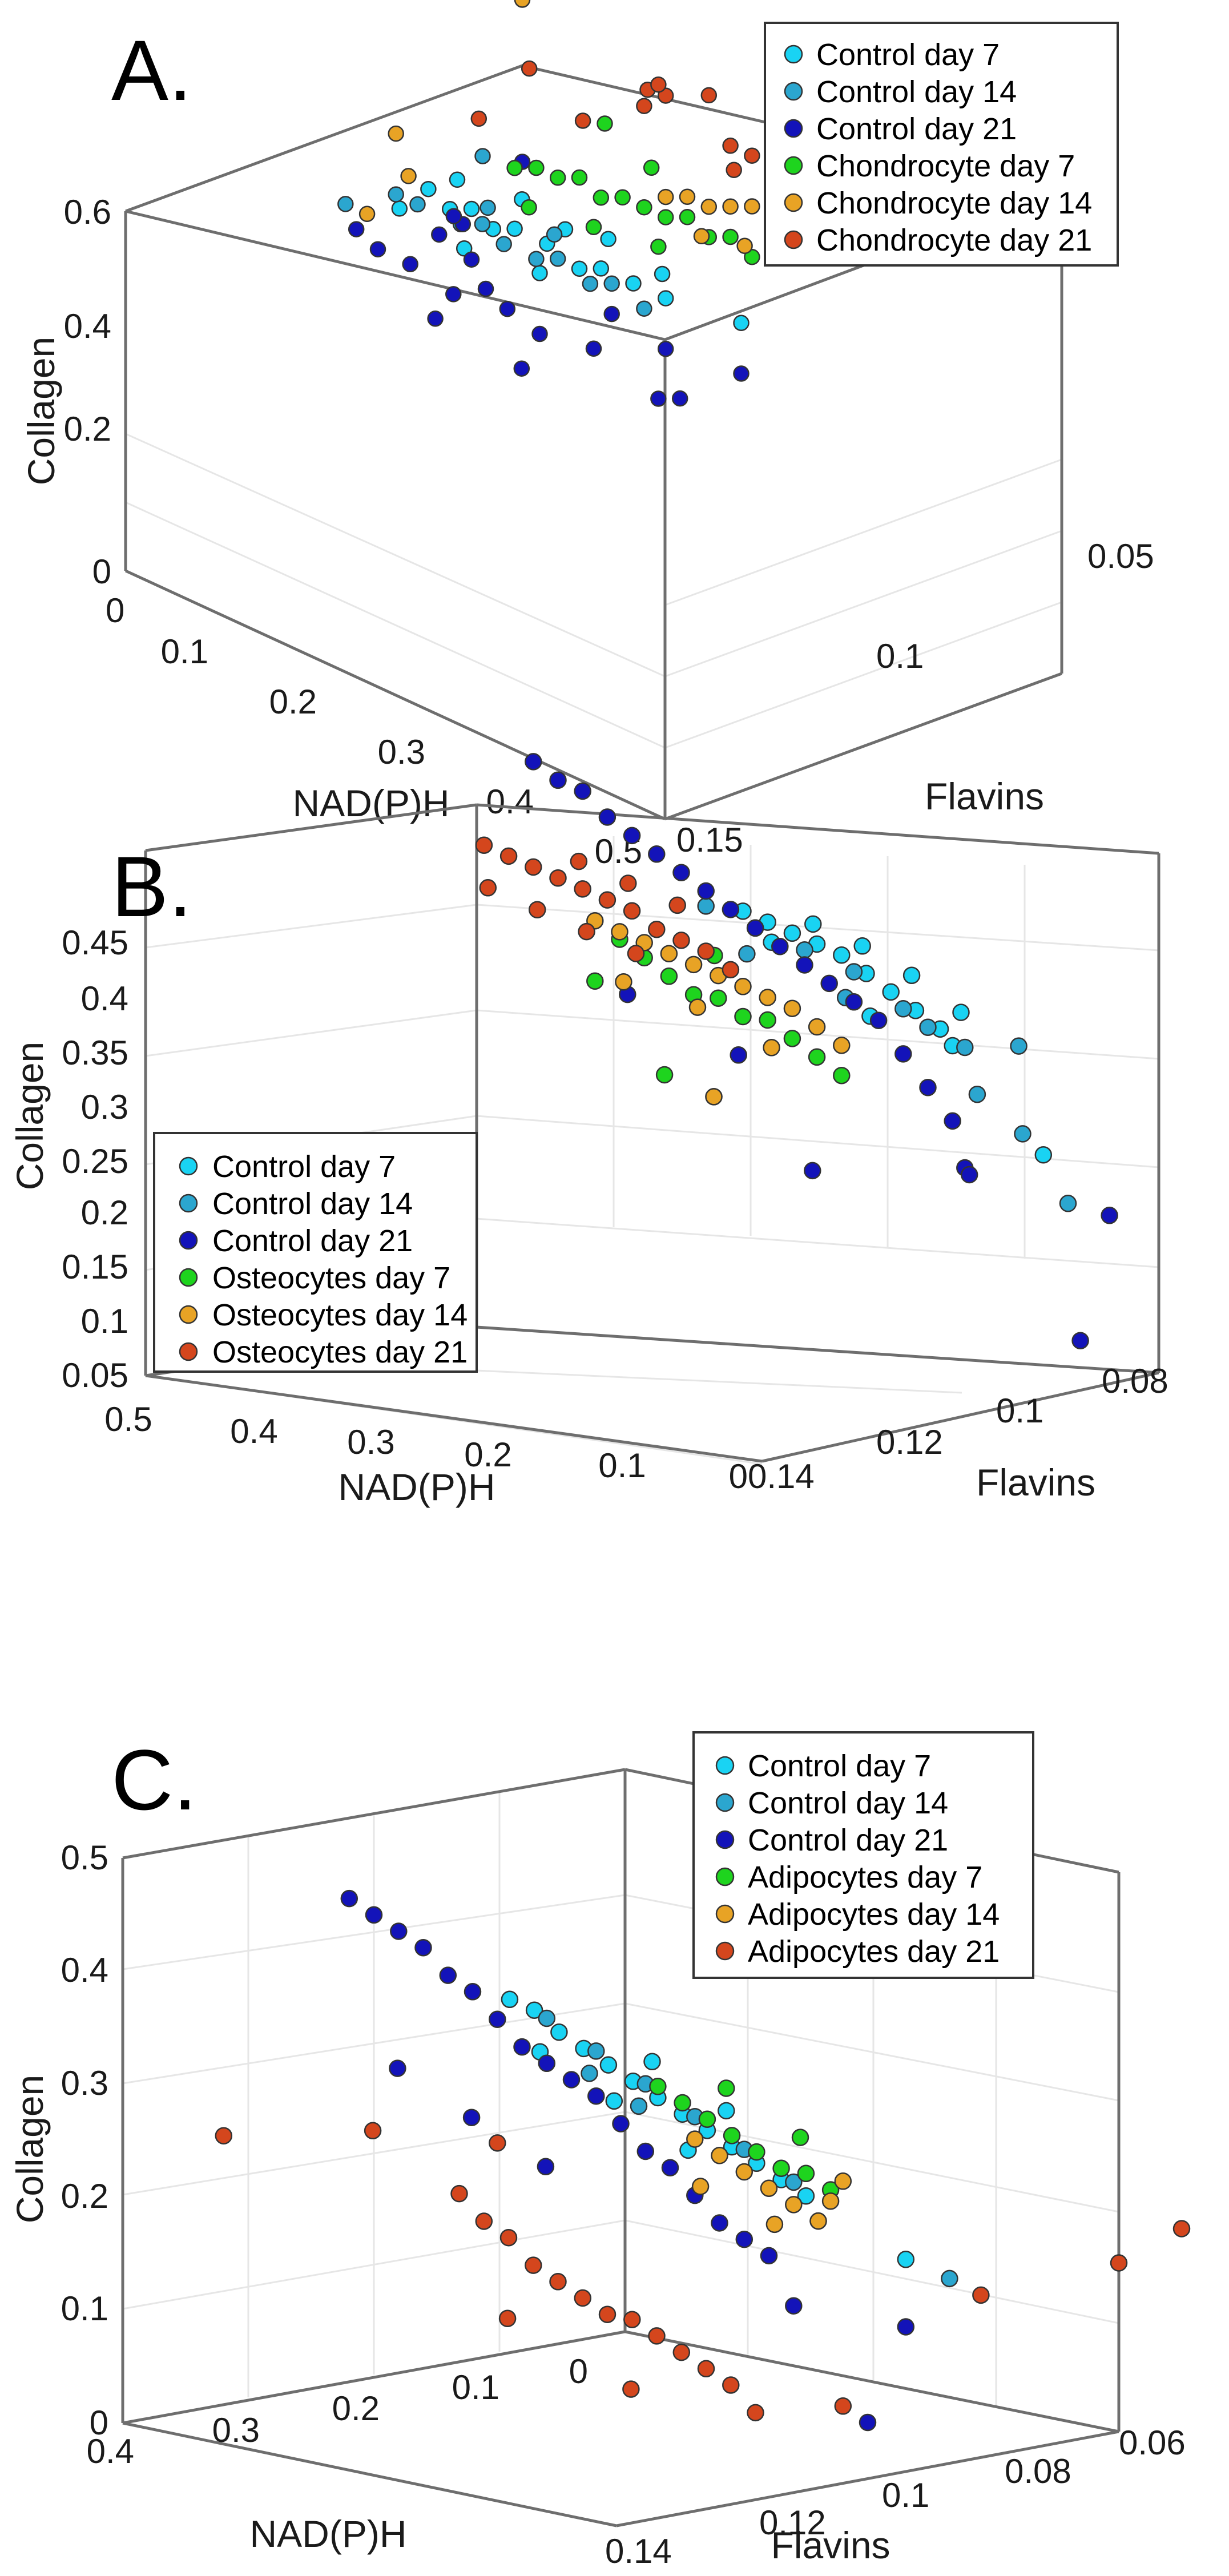 The height and width of the screenshot is (2576, 1229). What do you see at coordinates (328, 2534) in the screenshot?
I see `panel-c-x-axis-label: NAD(P)H` at bounding box center [328, 2534].